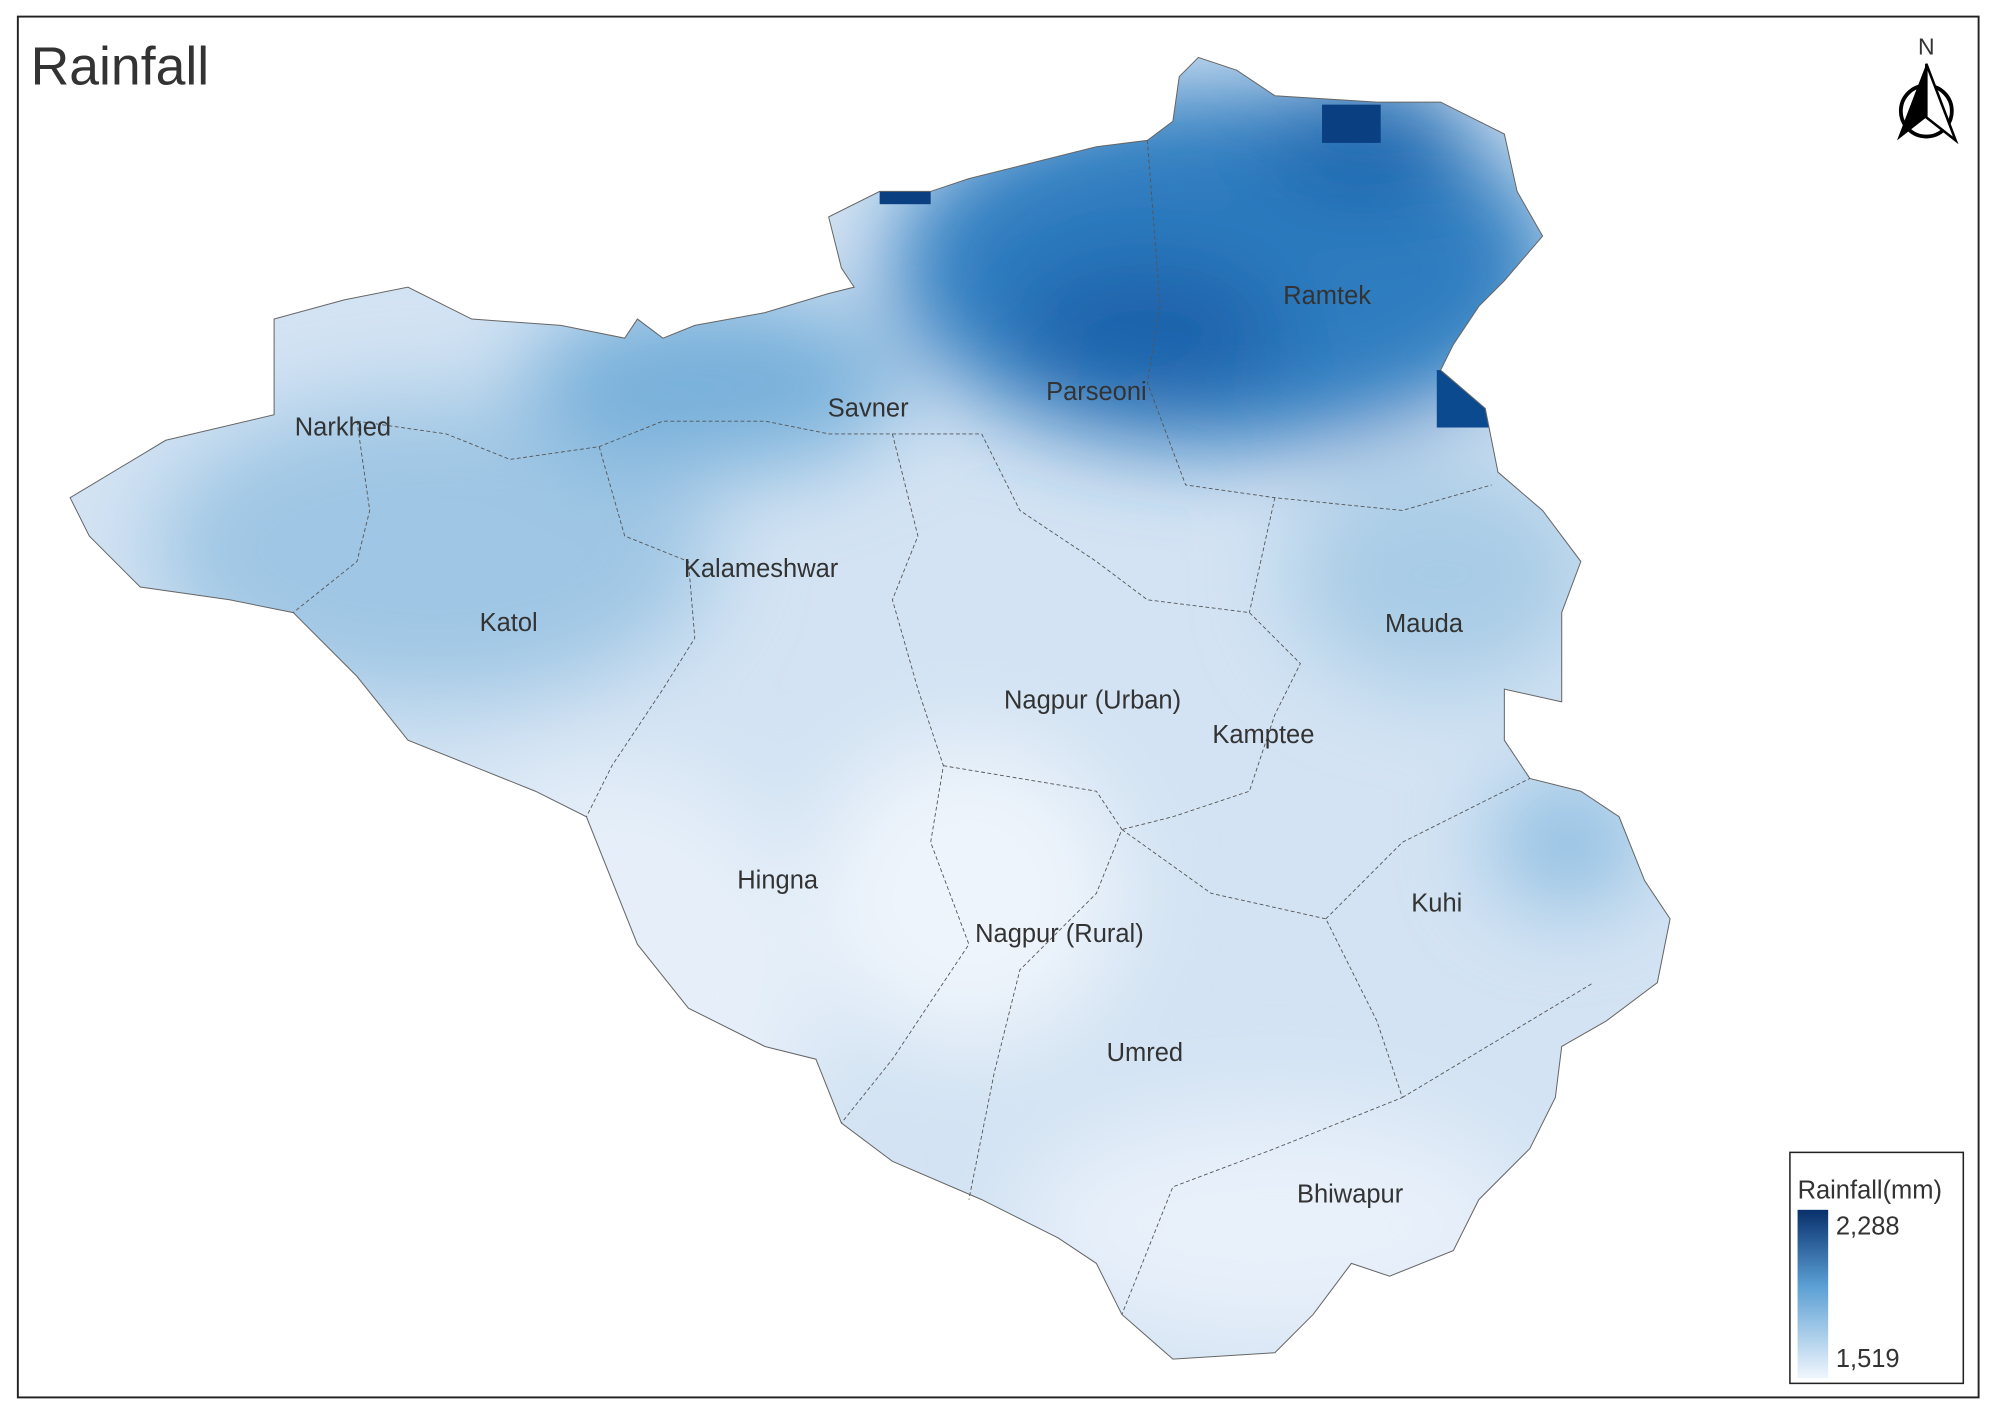 The height and width of the screenshot is (1414, 1999). What do you see at coordinates (1926, 47) in the screenshot?
I see `north-label: N` at bounding box center [1926, 47].